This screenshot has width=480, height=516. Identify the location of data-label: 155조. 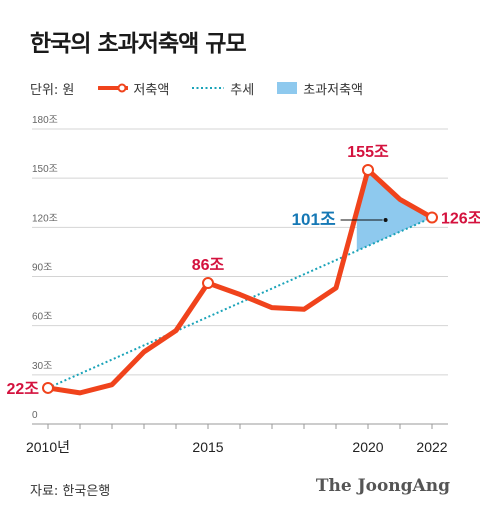
(368, 152).